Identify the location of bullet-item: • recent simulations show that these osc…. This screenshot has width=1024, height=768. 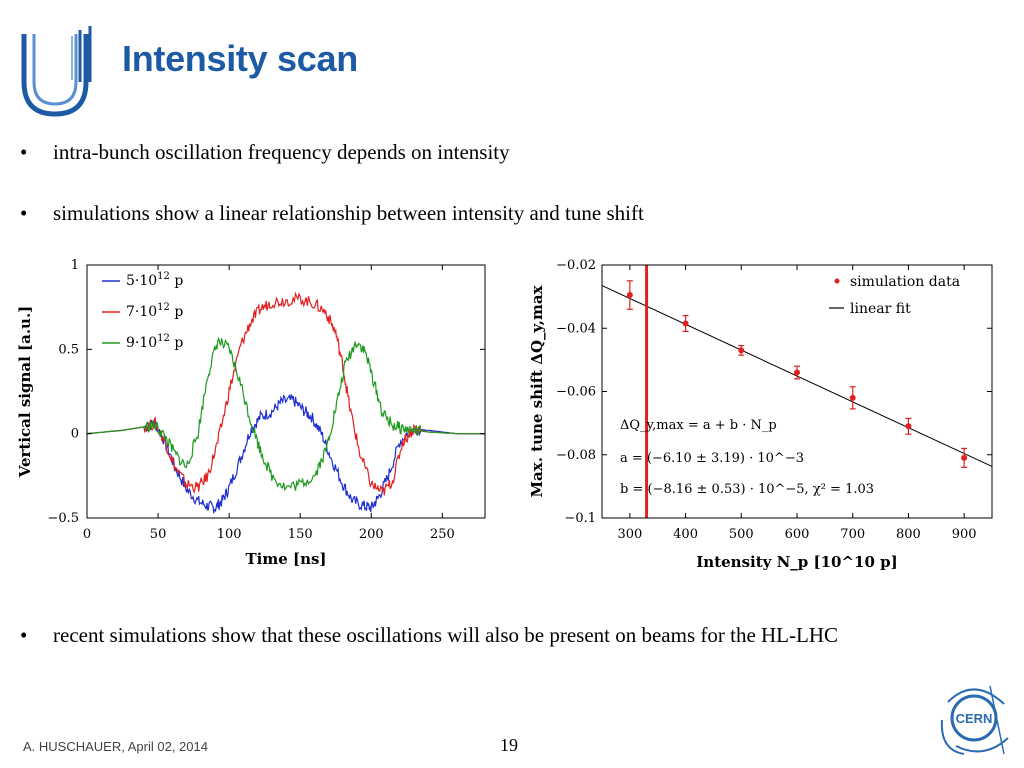
(450, 635).